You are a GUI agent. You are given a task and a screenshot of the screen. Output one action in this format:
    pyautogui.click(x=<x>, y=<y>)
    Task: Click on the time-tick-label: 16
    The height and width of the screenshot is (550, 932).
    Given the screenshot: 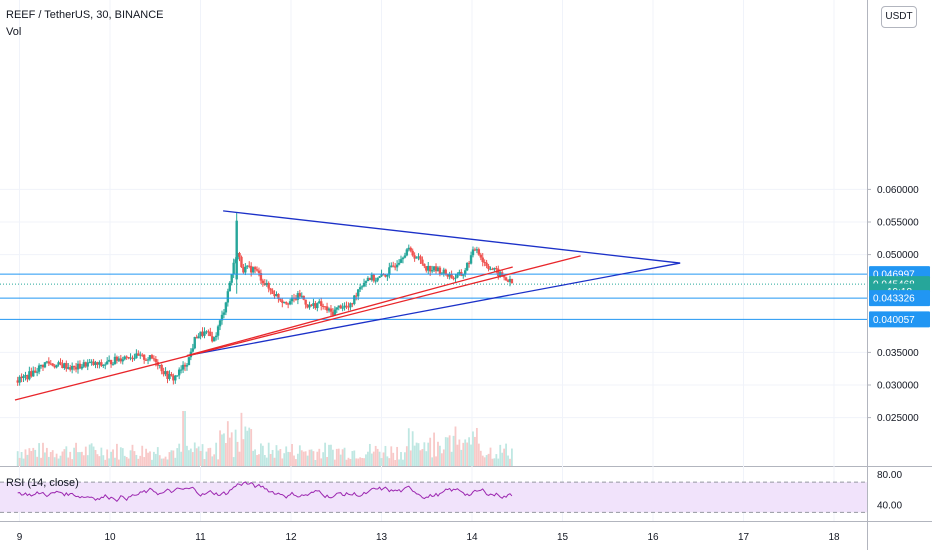 What is the action you would take?
    pyautogui.click(x=653, y=537)
    